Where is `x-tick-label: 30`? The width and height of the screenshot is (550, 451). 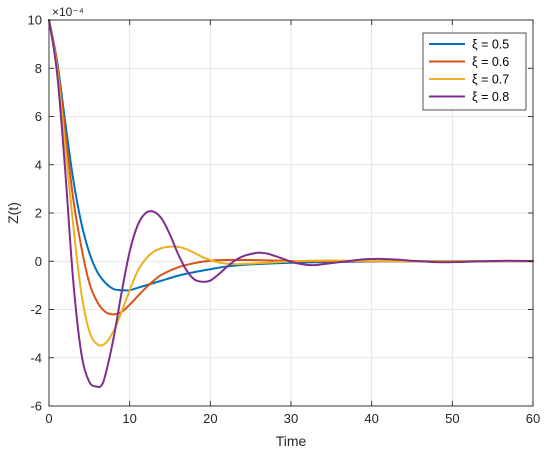 x-tick-label: 30 is located at coordinates (291, 418).